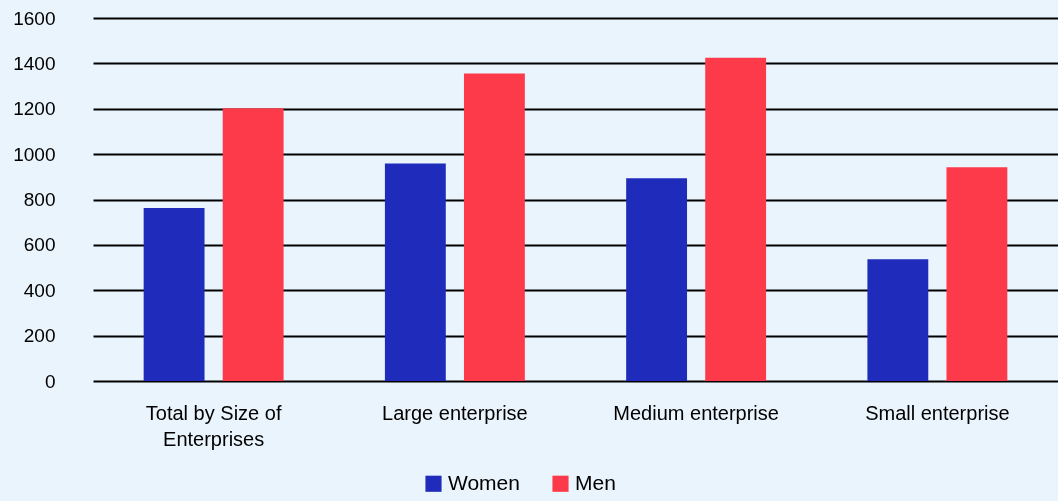  I want to click on x-tick-label: Medium enterprise, so click(696, 412).